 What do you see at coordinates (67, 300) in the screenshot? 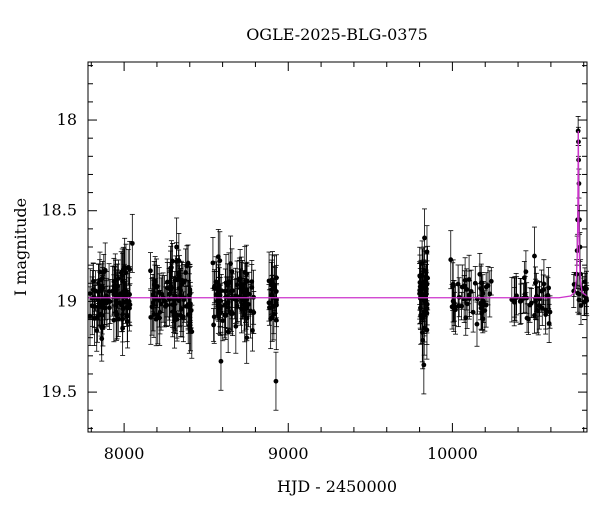
I see `y-tick-label: 19` at bounding box center [67, 300].